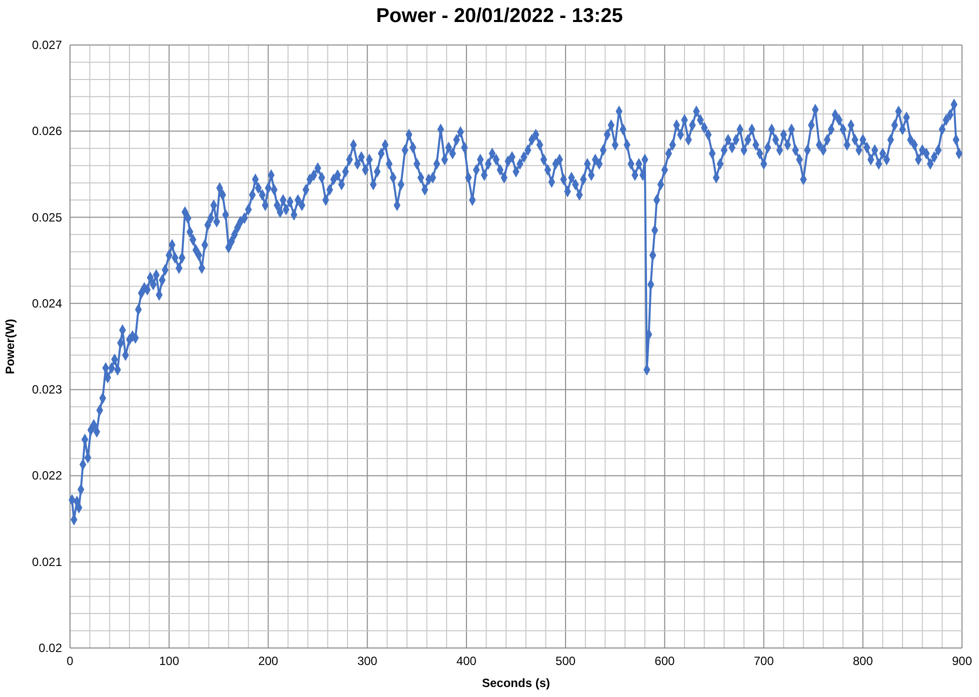 This screenshot has width=979, height=697. I want to click on y-tick-label: 0.027, so click(47, 45).